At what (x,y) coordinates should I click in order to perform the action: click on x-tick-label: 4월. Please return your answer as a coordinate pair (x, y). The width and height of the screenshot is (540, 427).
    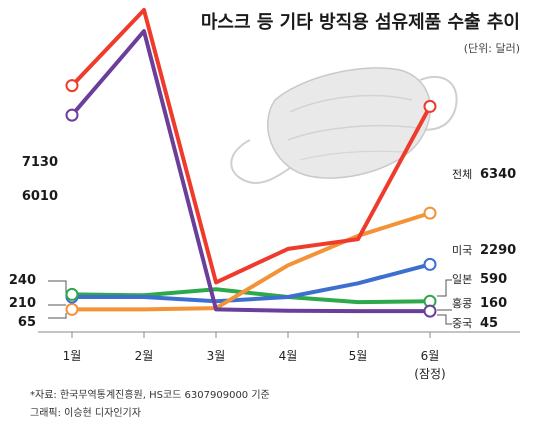
    Looking at the image, I should click on (288, 356).